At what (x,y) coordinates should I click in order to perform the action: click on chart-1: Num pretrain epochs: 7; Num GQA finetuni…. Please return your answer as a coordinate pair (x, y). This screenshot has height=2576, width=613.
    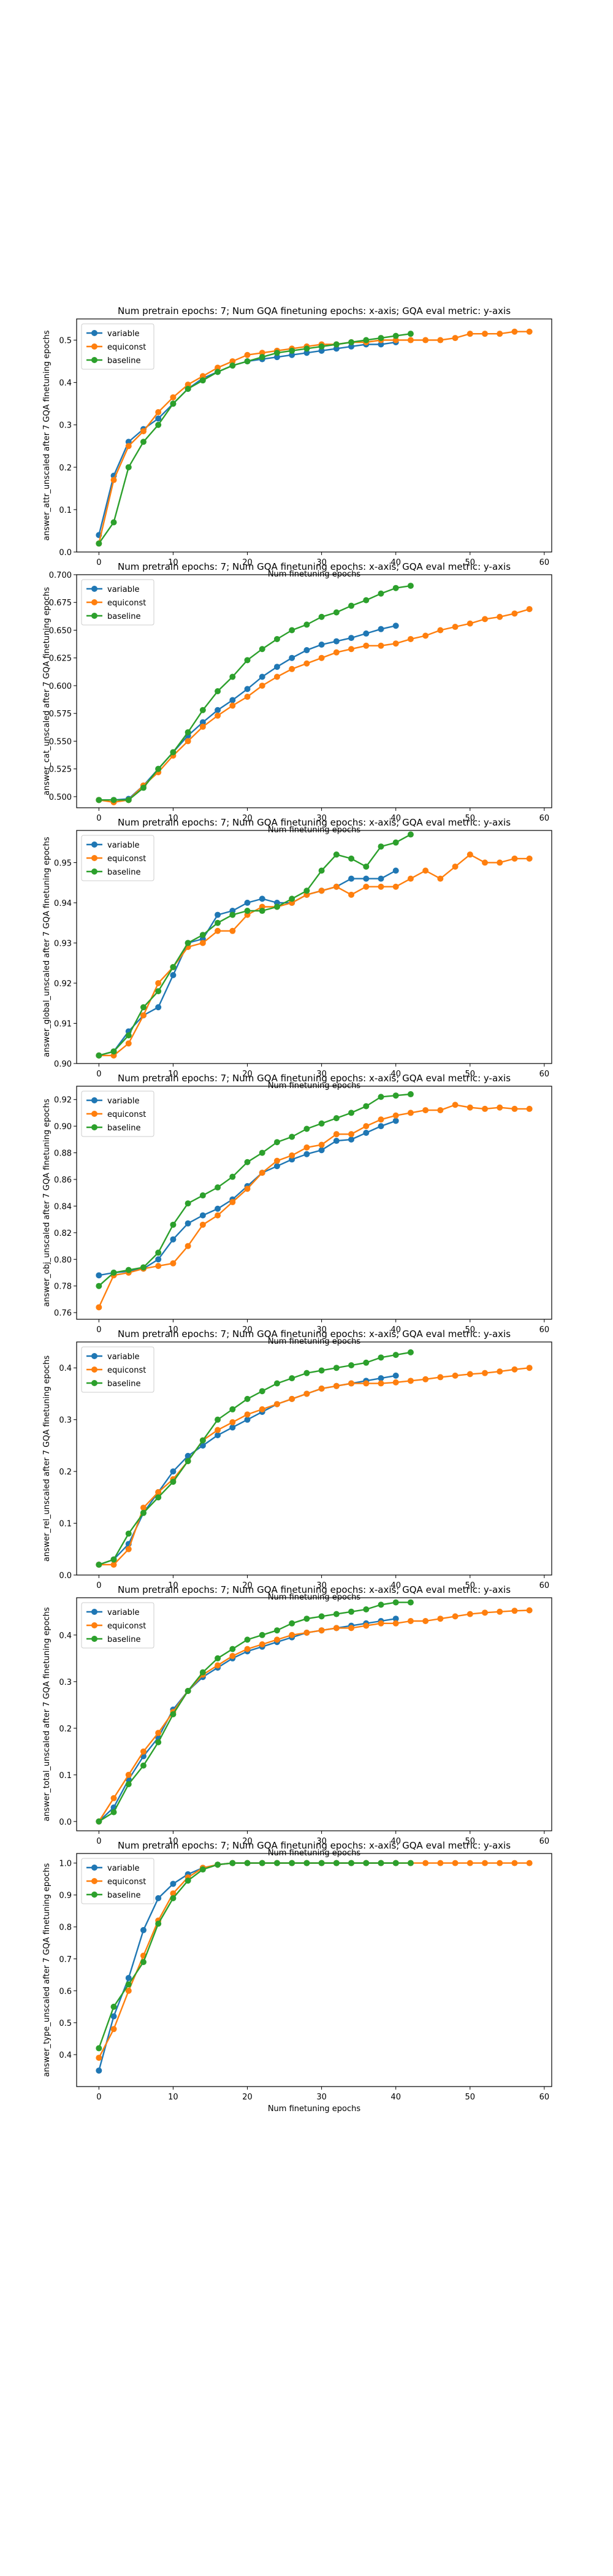
    Looking at the image, I should click on (297, 698).